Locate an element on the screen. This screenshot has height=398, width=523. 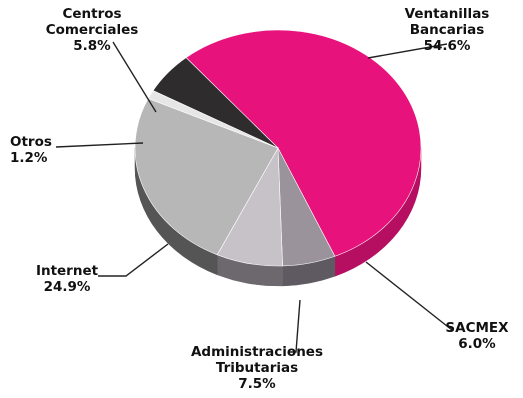
slice-label-ventanillas-bancarias: Ventanillas Bancarias 54.6% is located at coordinates (447, 30).